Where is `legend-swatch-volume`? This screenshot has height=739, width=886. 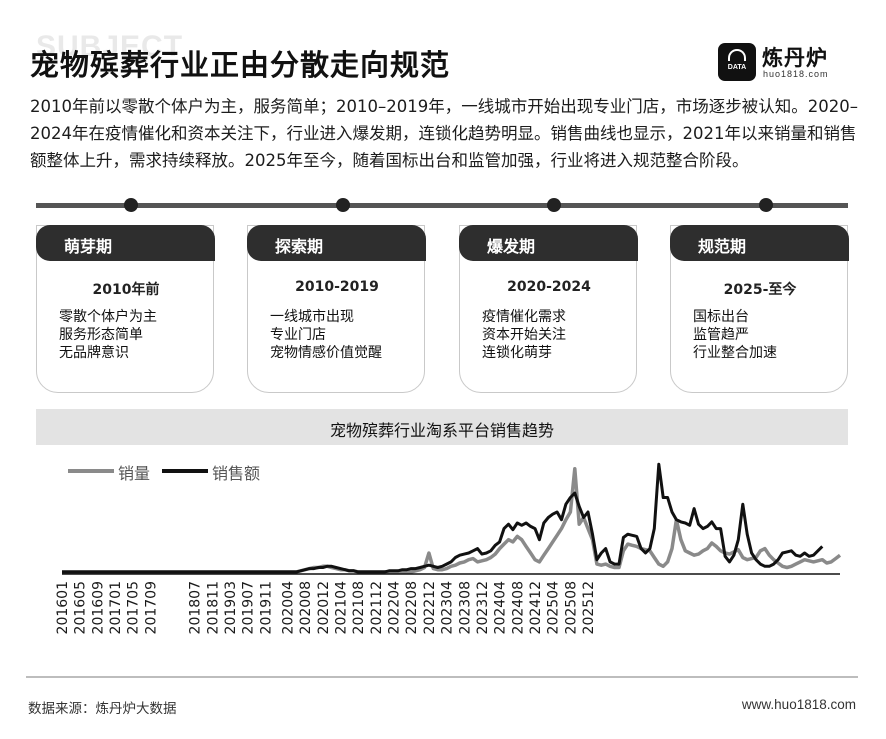 legend-swatch-volume is located at coordinates (91, 471).